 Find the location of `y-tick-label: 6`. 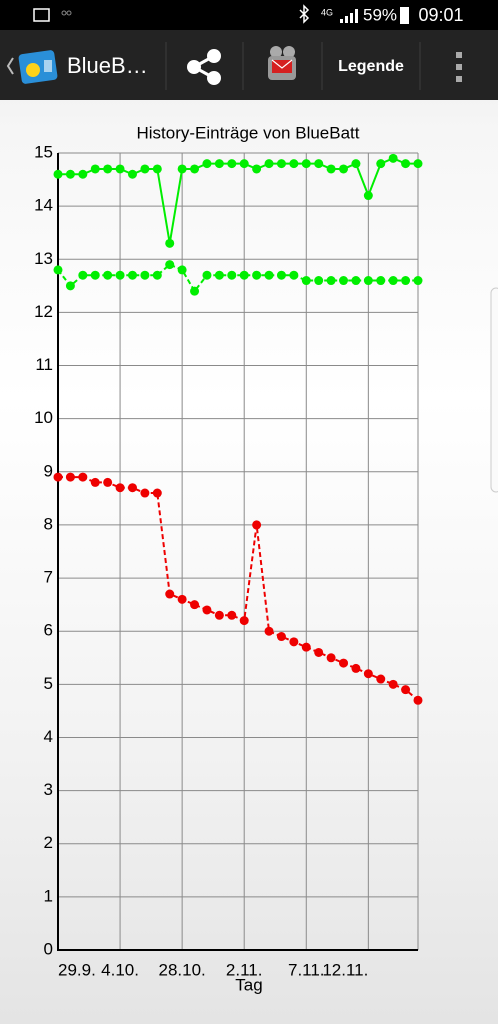

y-tick-label: 6 is located at coordinates (48, 630).